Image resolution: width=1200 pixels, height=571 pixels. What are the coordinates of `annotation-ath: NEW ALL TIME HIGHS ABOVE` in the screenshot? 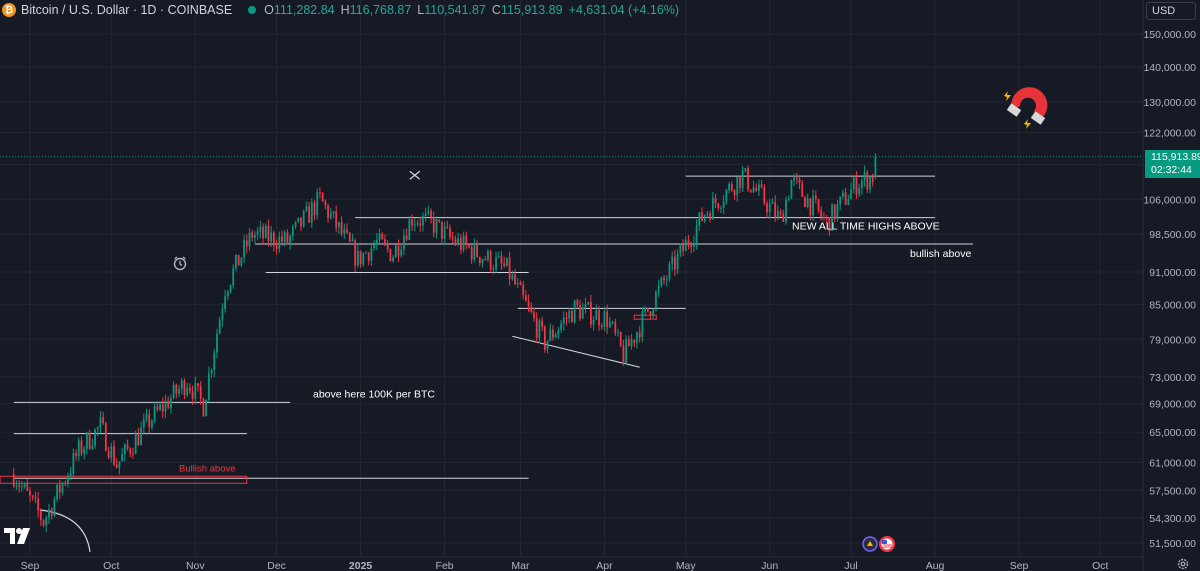 It's located at (866, 227).